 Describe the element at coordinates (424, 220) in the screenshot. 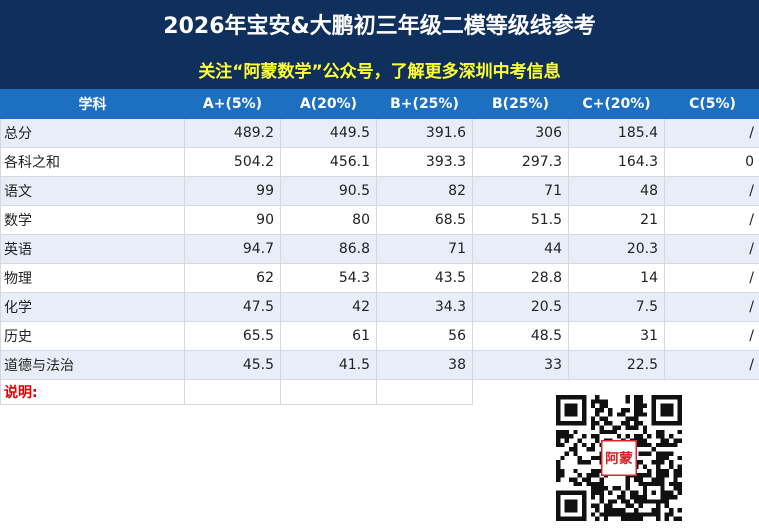

I see `score-cell: 68.5` at that location.